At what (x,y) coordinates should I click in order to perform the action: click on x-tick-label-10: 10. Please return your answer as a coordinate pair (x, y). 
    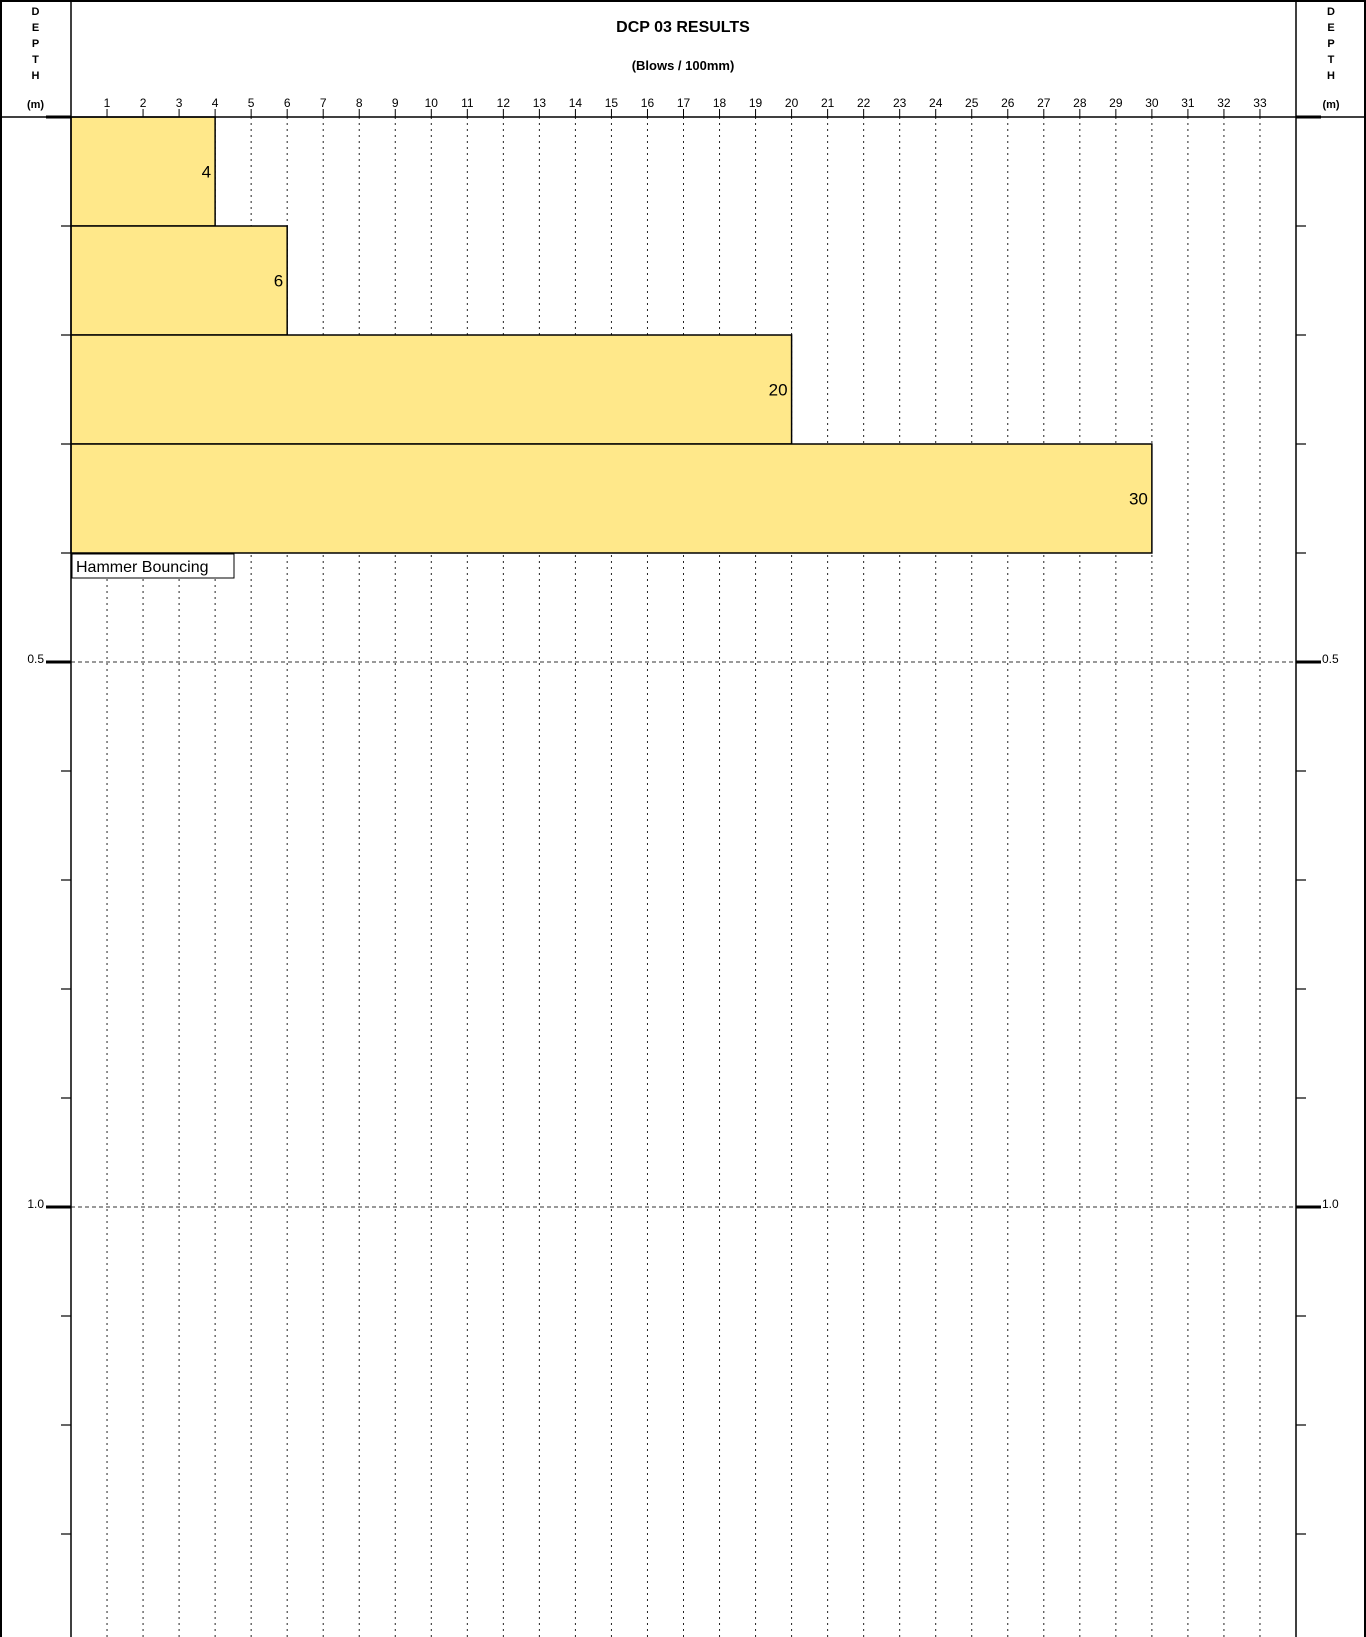
    Looking at the image, I should click on (432, 103).